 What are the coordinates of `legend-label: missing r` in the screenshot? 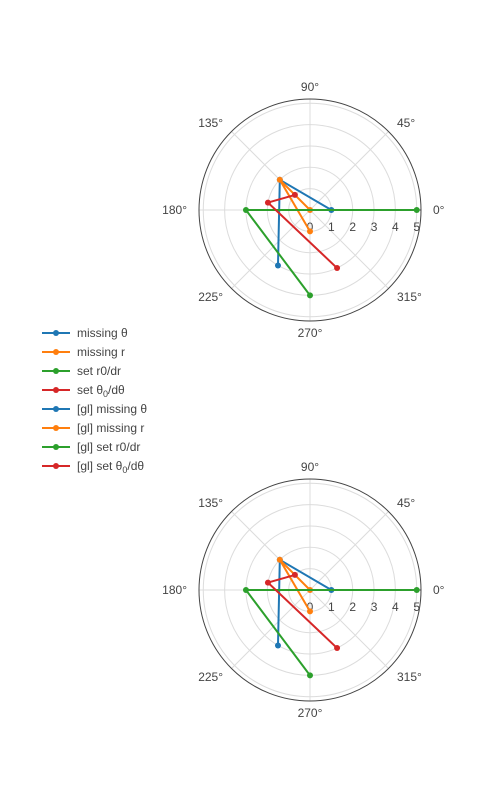 It's located at (101, 352).